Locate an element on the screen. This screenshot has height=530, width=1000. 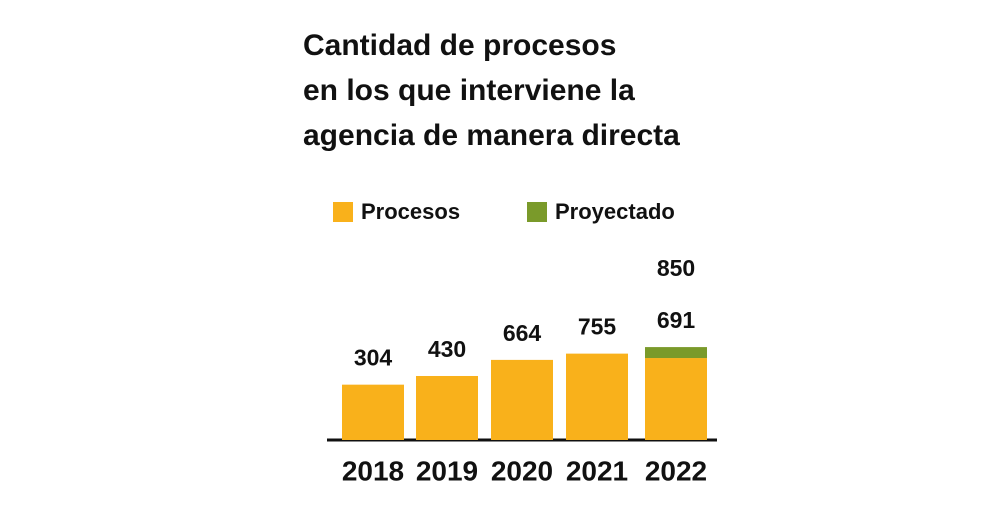
x-tick-label: 2019 is located at coordinates (447, 470).